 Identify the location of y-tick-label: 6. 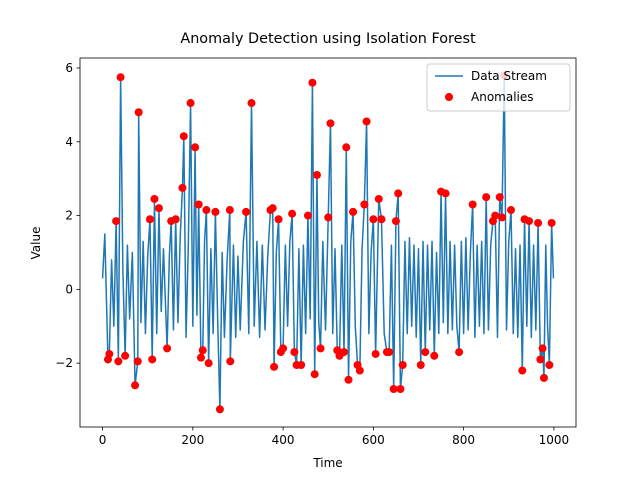
(69, 68).